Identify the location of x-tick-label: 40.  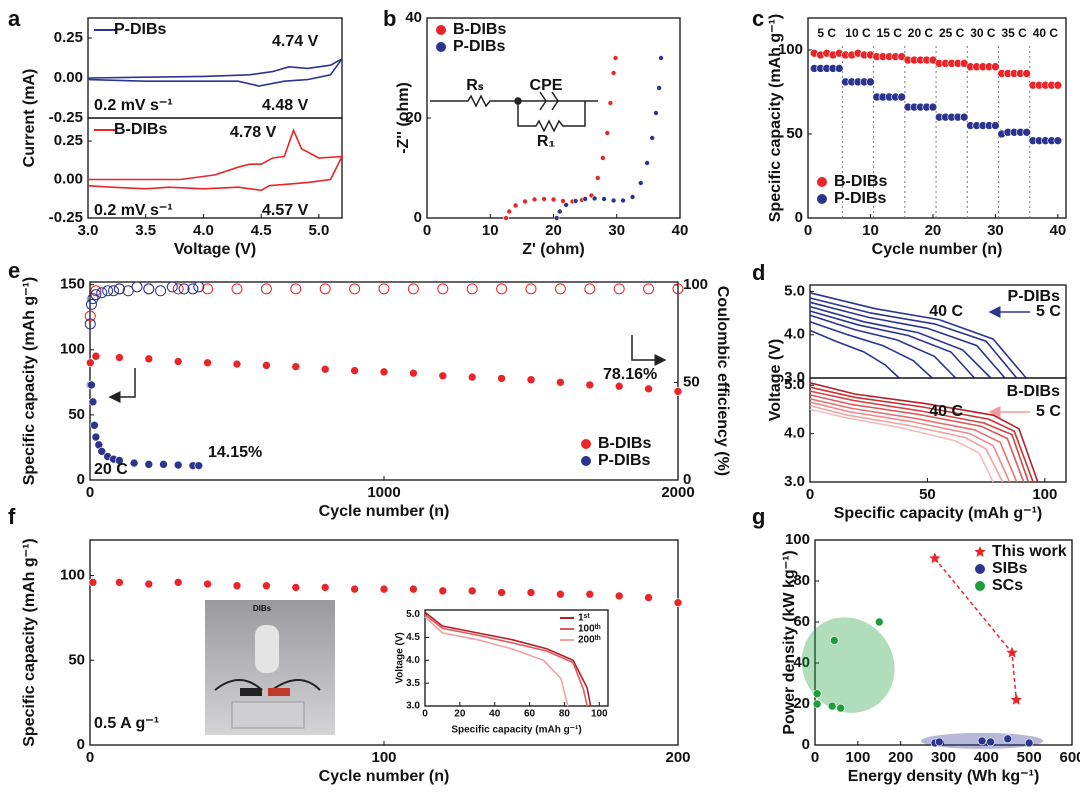
(680, 230).